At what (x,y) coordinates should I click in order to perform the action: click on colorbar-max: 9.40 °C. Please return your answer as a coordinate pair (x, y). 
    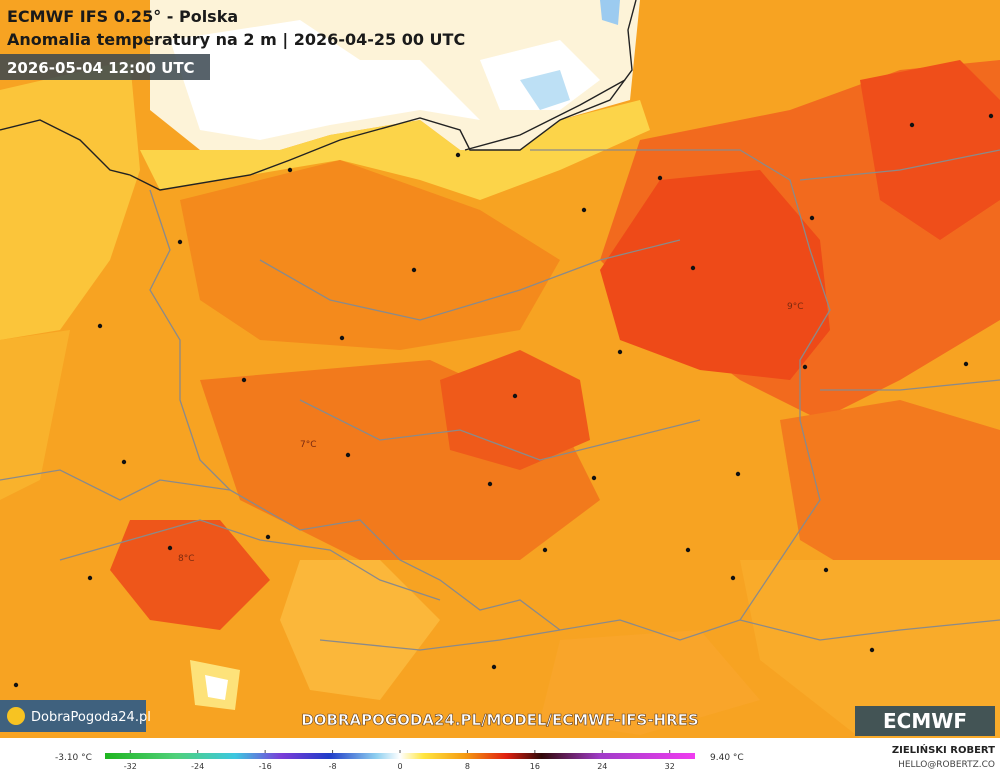
    Looking at the image, I should click on (727, 758).